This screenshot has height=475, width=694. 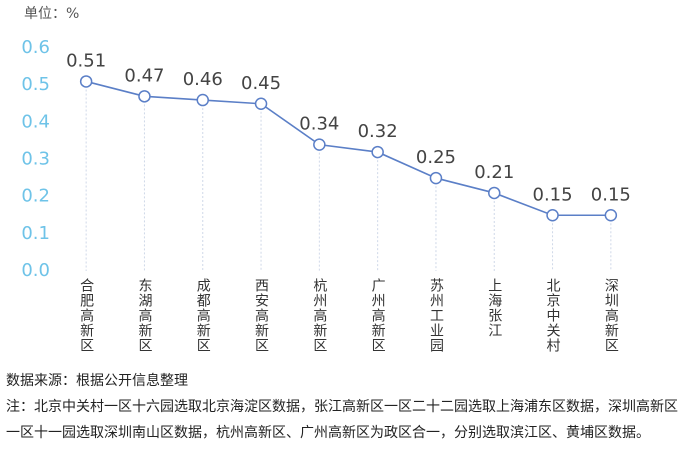 What do you see at coordinates (86, 315) in the screenshot?
I see `x-tick-label: 合肥高新区` at bounding box center [86, 315].